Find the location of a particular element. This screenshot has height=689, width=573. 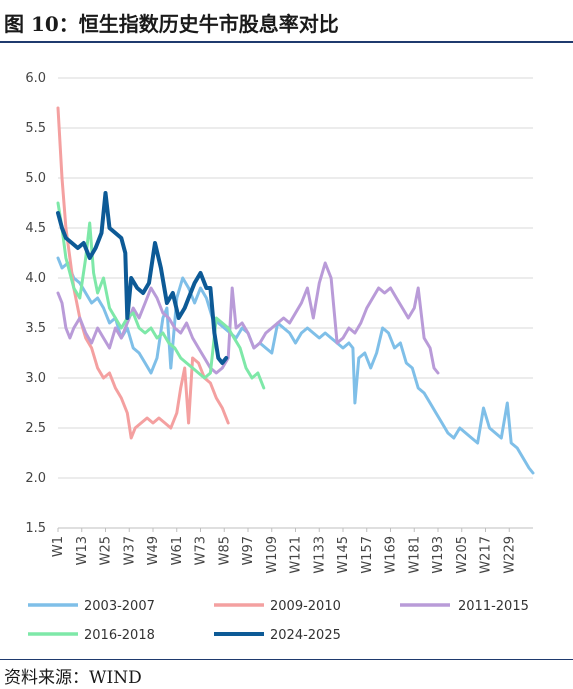

x-tick-label: W133 is located at coordinates (319, 555).